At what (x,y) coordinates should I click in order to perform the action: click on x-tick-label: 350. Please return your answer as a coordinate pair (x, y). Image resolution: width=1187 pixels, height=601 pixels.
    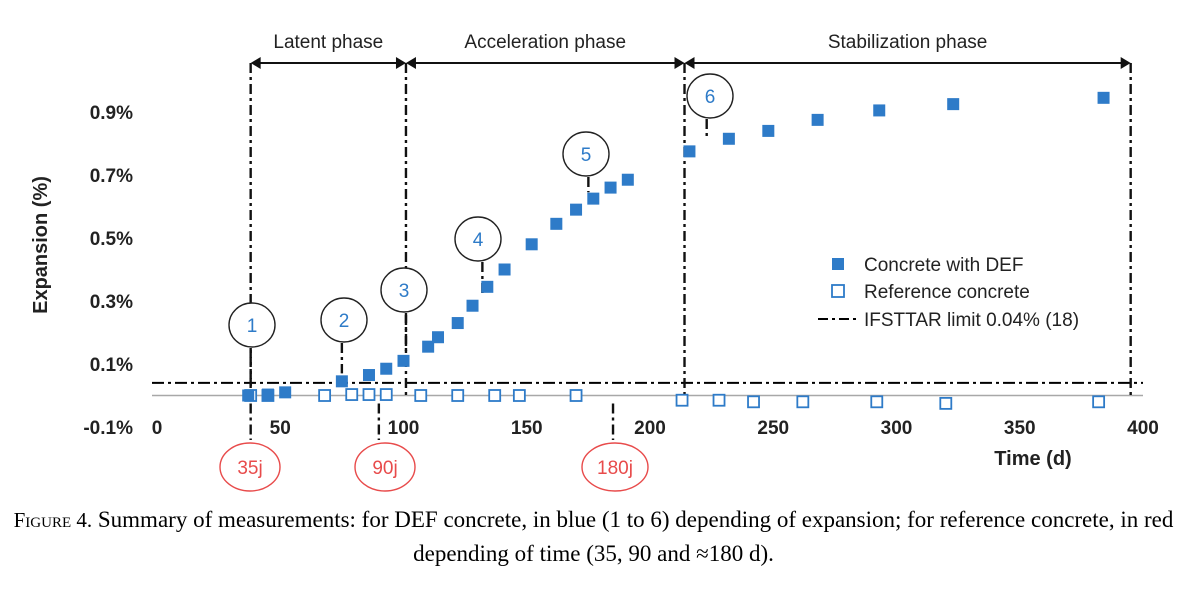
    Looking at the image, I should click on (1020, 428).